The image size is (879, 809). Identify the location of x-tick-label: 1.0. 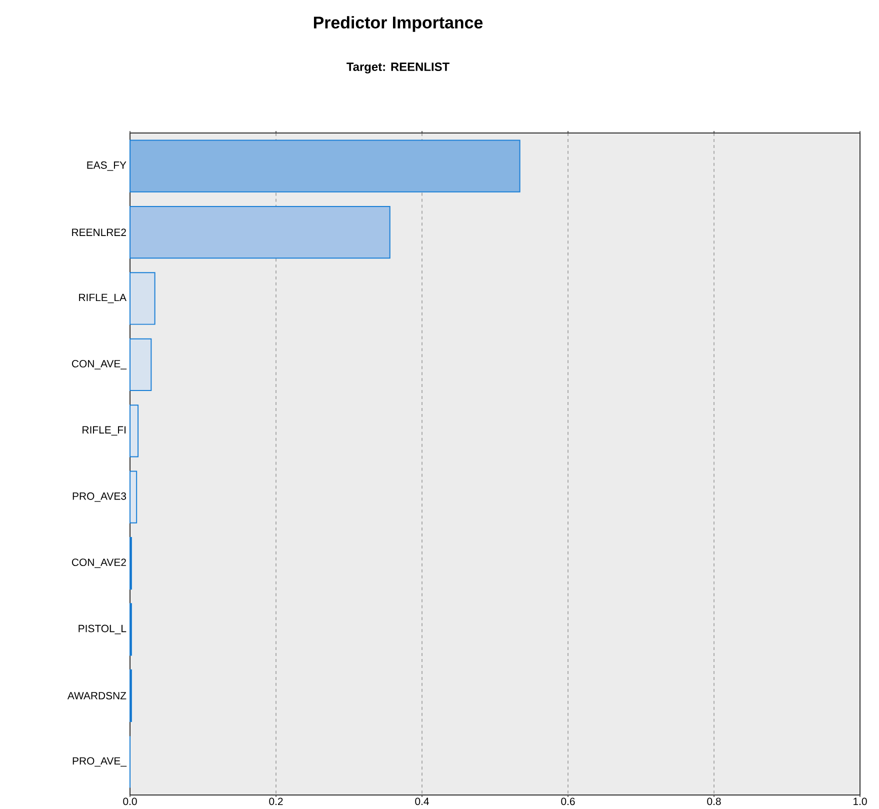
(860, 802).